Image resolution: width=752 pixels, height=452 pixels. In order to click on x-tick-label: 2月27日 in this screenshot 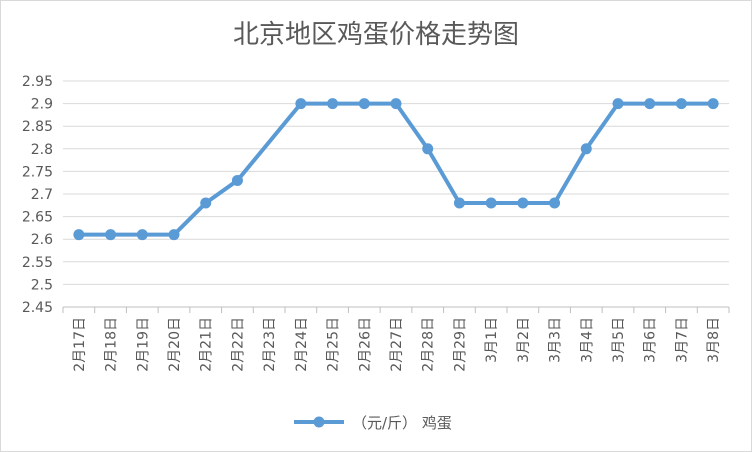, I will do `click(397, 344)`.